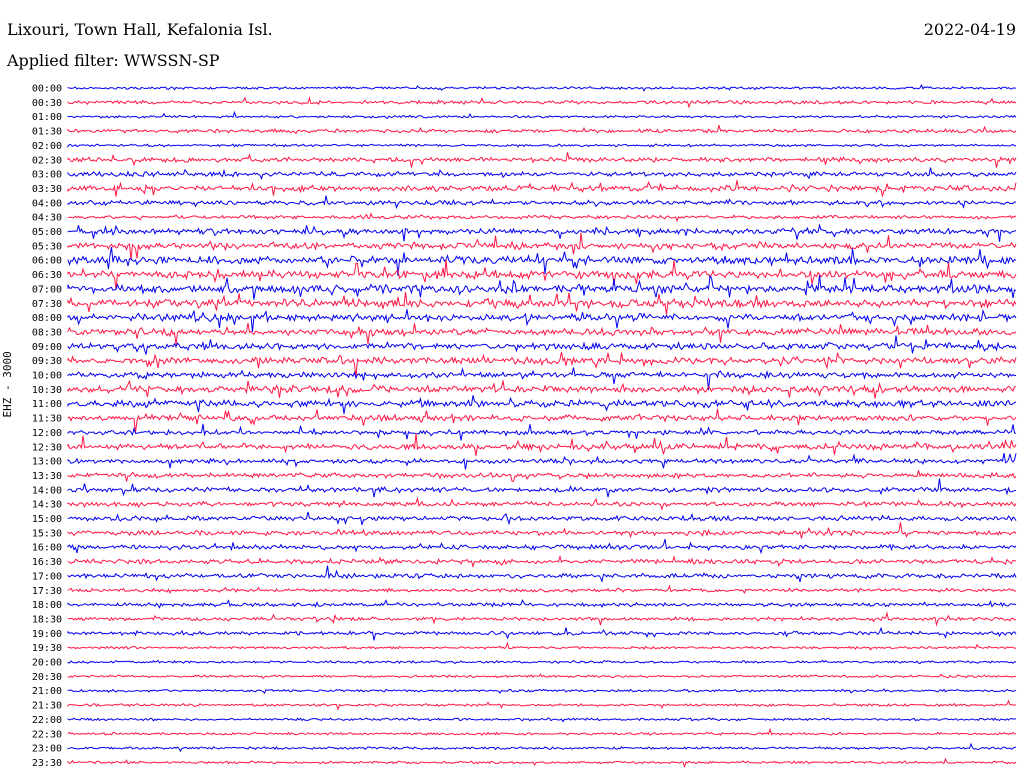  What do you see at coordinates (47, 605) in the screenshot?
I see `time-tick-label: 18:00` at bounding box center [47, 605].